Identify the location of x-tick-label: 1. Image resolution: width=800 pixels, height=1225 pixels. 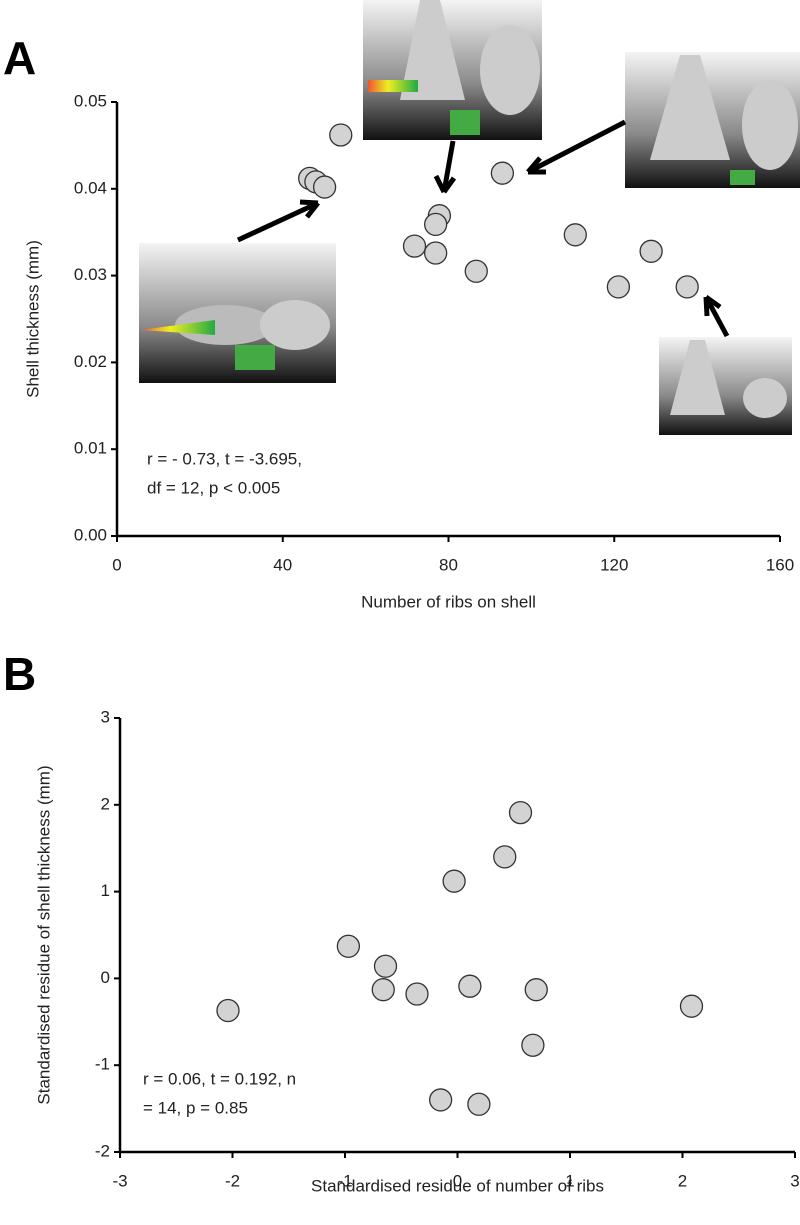
(569, 1180).